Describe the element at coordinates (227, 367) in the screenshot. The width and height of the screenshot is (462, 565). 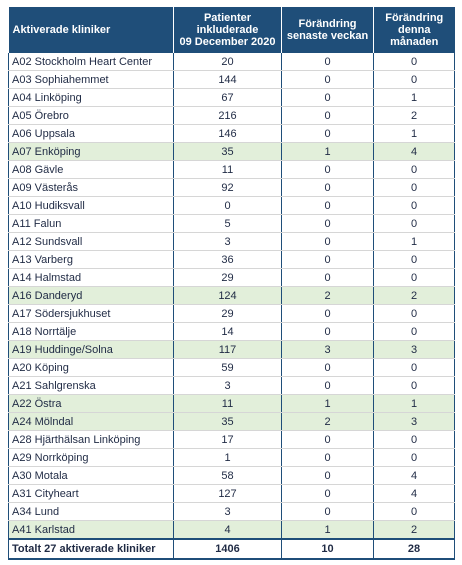
I see `patients-count: 59` at that location.